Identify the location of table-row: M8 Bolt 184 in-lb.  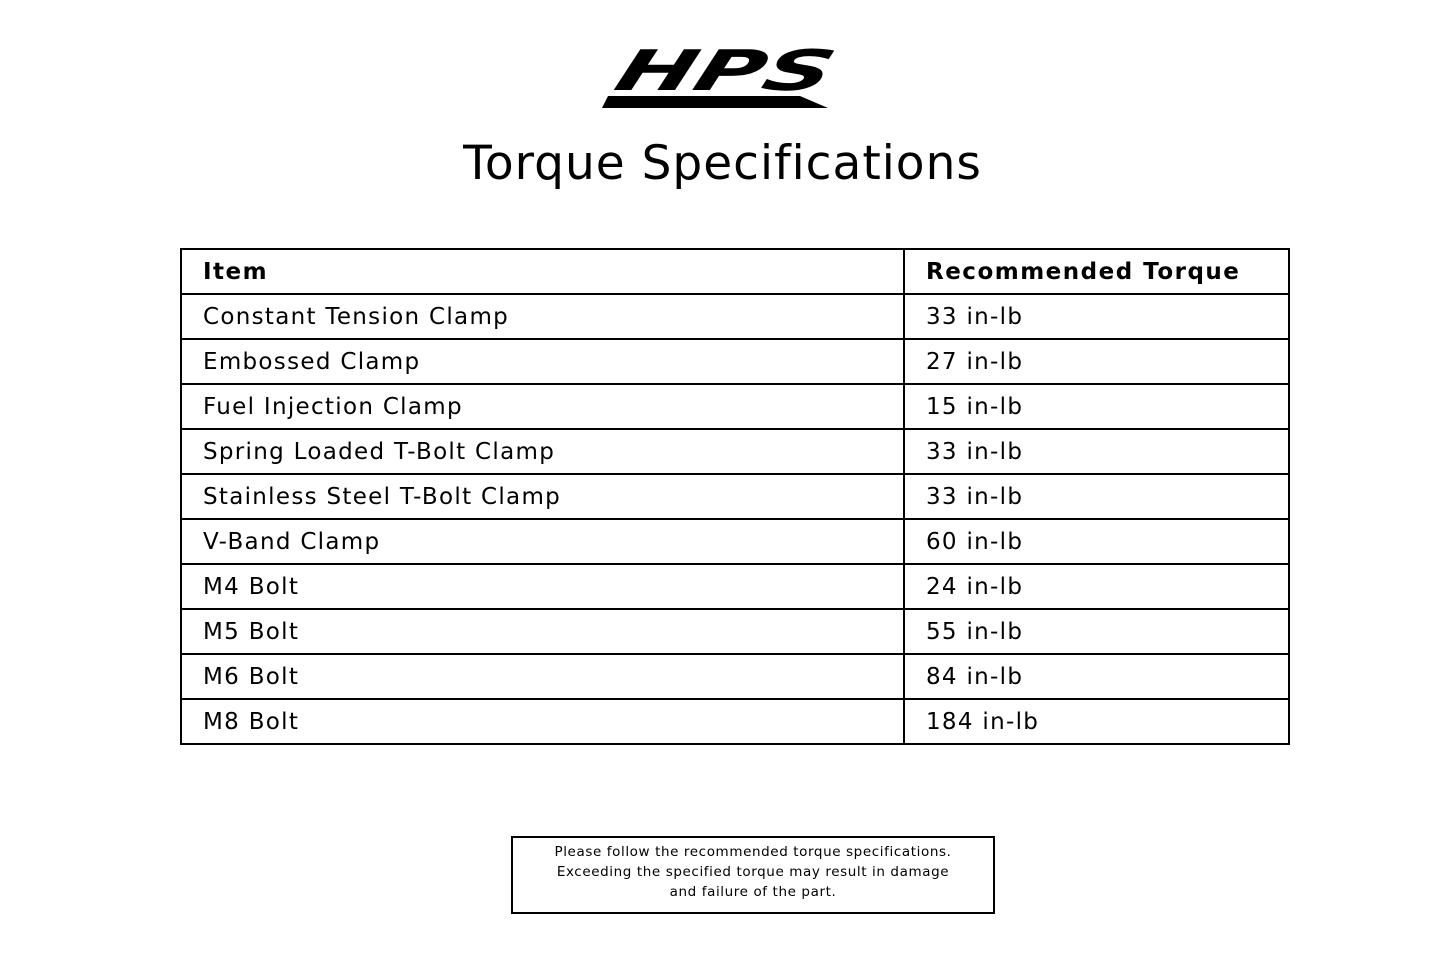
(735, 721).